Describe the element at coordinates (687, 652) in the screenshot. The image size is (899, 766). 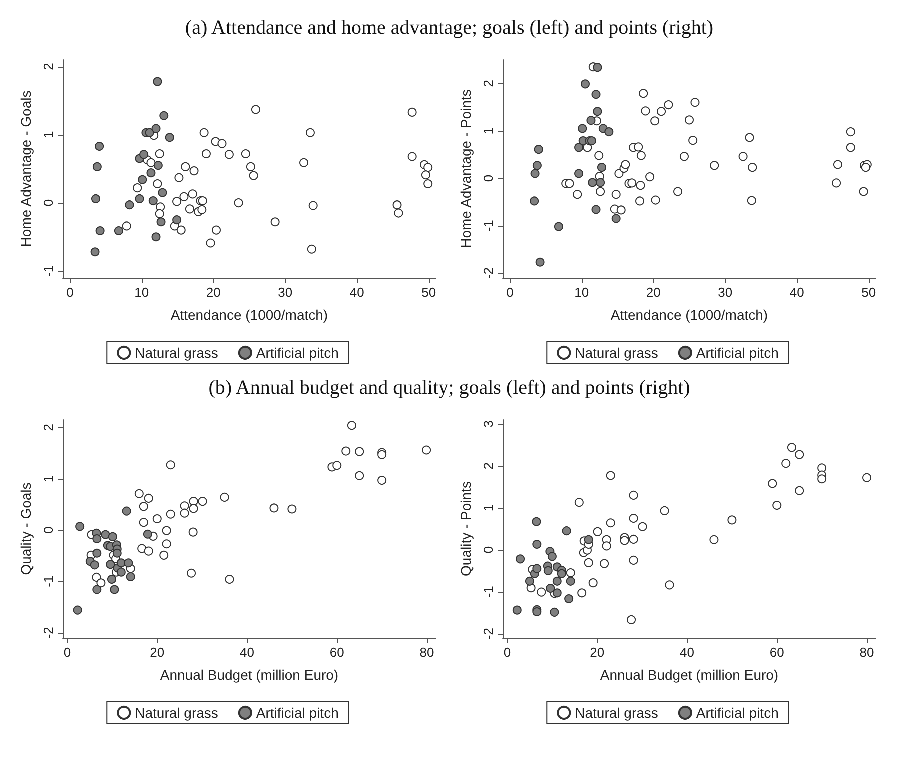
I see `x-tick-label: 40` at that location.